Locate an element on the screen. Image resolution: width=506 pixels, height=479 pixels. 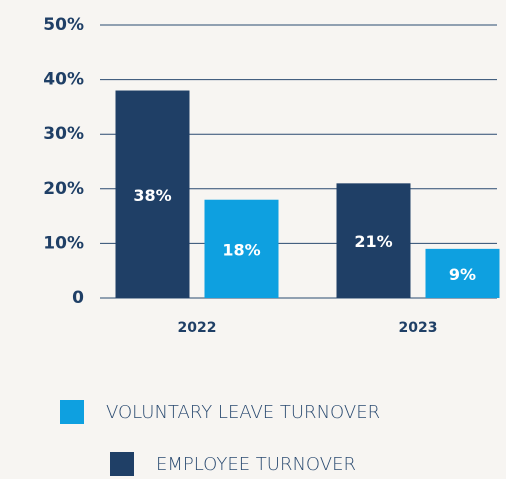
y-tick-label: 30% is located at coordinates (63, 134).